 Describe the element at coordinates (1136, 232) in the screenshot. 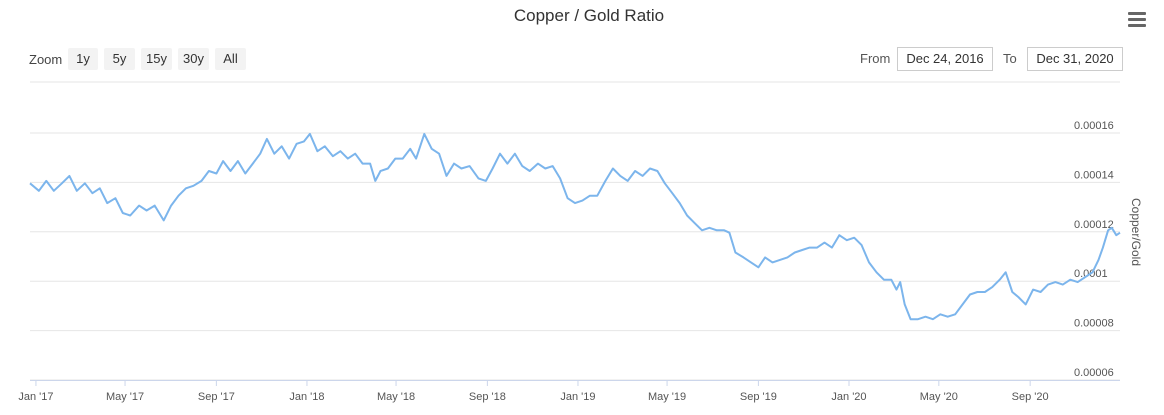

I see `y-axis-title: Copper/Gold` at that location.